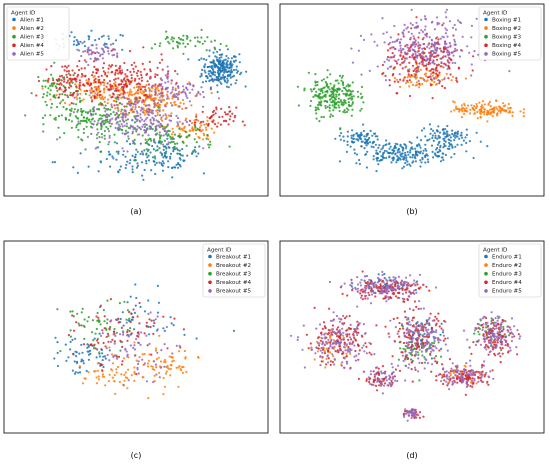 The width and height of the screenshot is (550, 467). Describe the element at coordinates (234, 275) in the screenshot. I see `legend-entry: Breakout #3` at that location.